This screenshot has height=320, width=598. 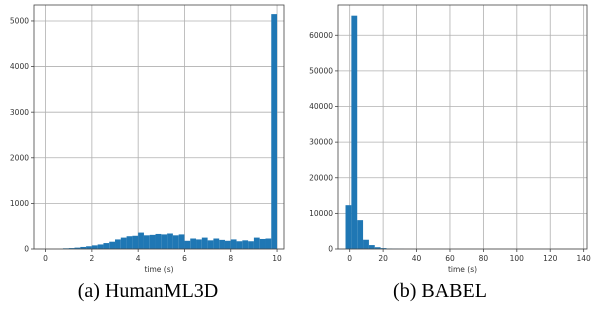 I want to click on x-tick-label: 4, so click(x=138, y=258).